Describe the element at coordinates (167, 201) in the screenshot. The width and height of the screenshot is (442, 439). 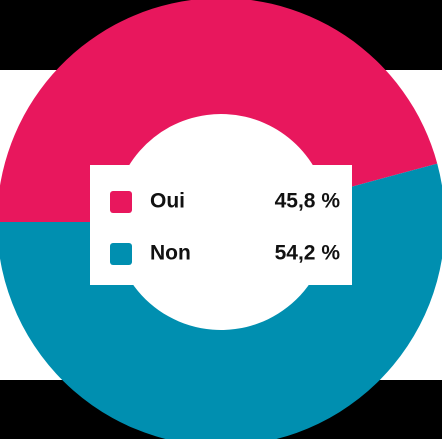
I see `legend-label: Oui` at that location.